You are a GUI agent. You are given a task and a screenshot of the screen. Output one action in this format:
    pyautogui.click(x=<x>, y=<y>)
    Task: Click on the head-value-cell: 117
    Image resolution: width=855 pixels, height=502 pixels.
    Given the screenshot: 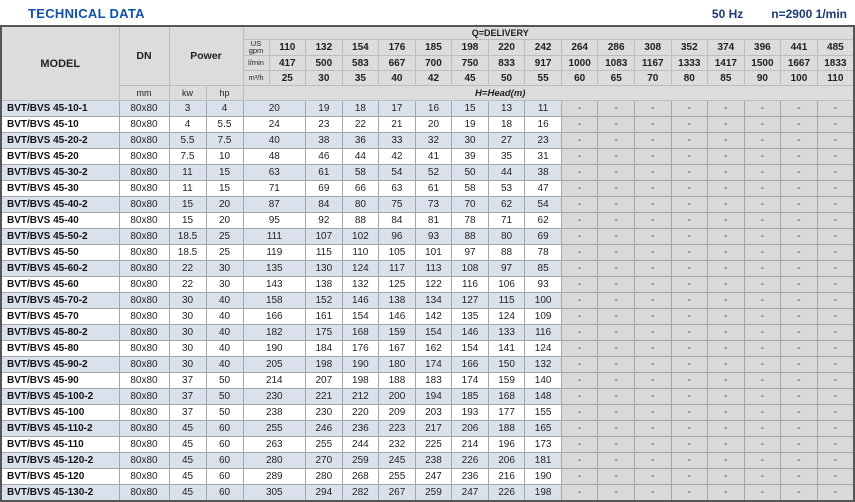 What is the action you would take?
    pyautogui.click(x=397, y=269)
    